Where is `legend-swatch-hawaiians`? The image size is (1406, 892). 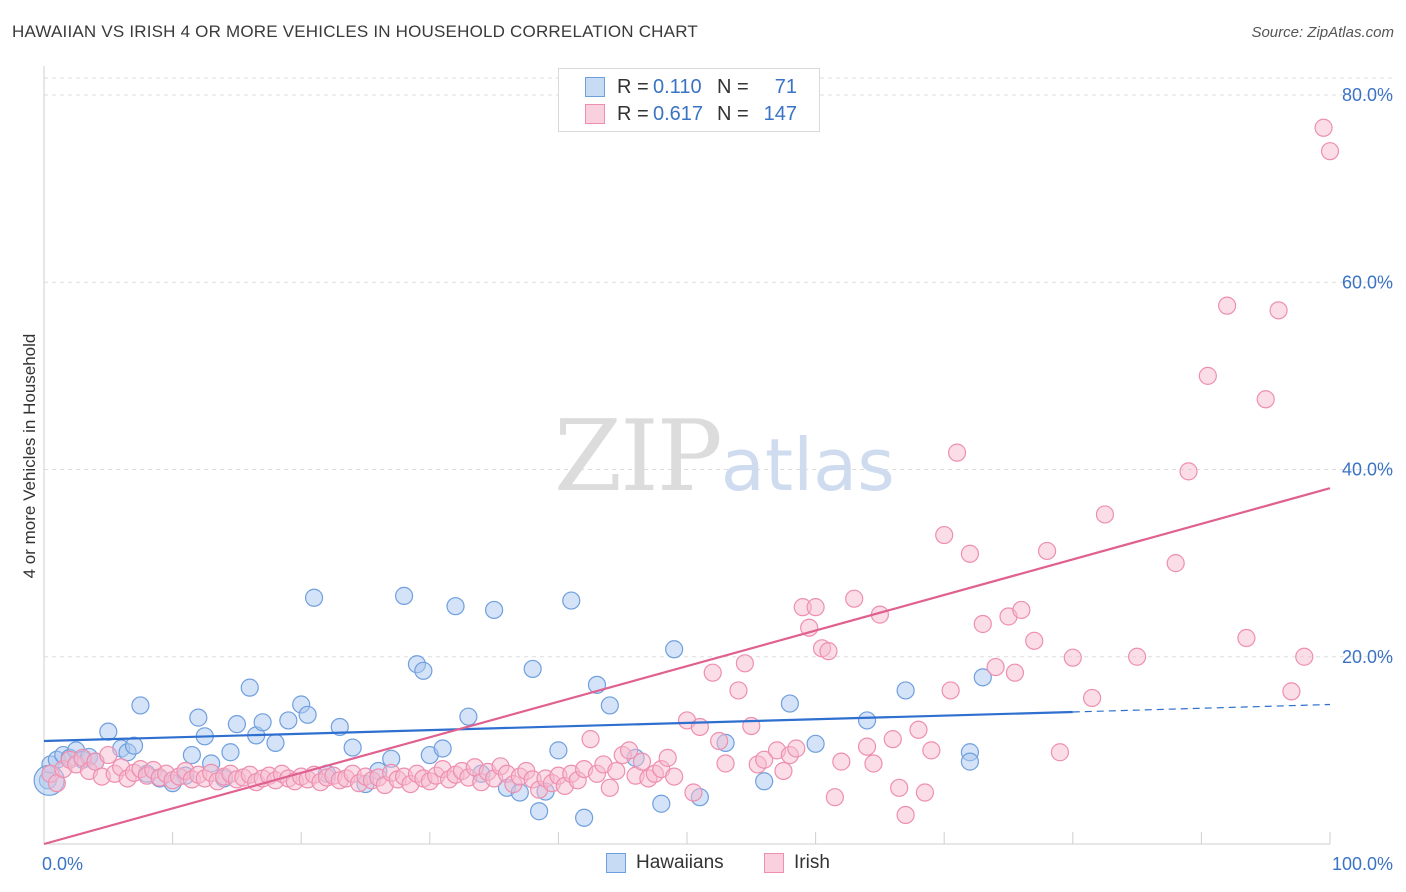 legend-swatch-hawaiians is located at coordinates (595, 87).